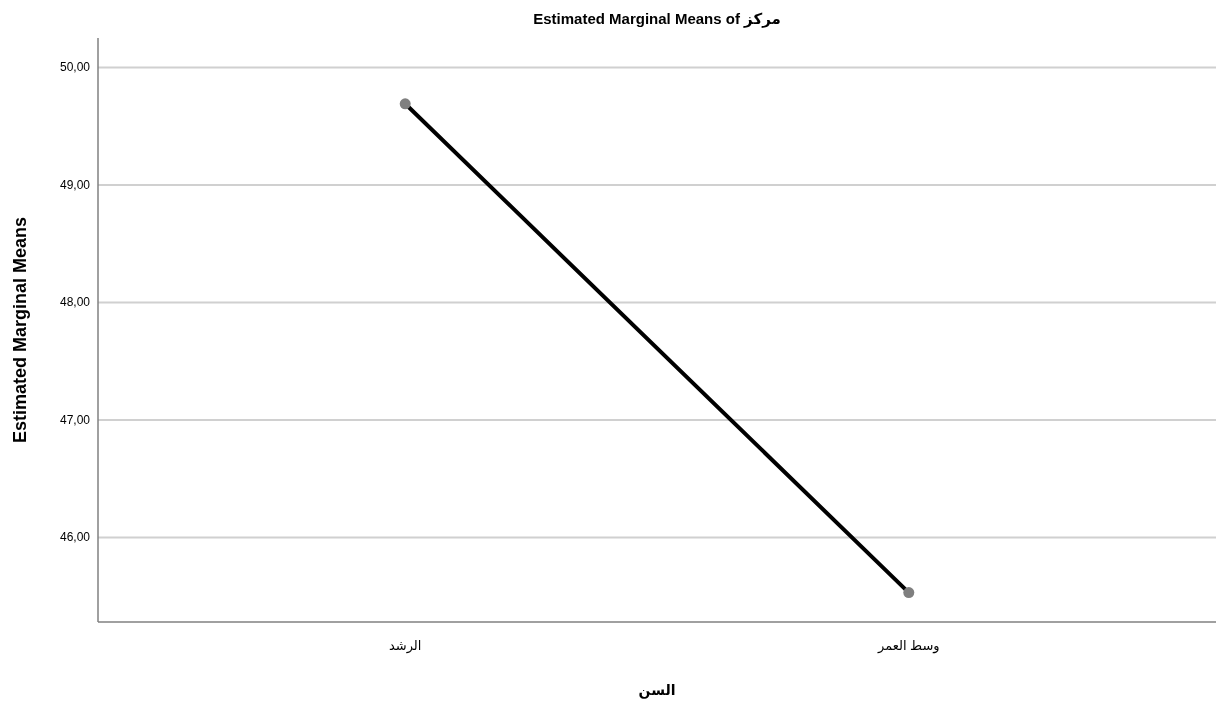  What do you see at coordinates (20, 330) in the screenshot?
I see `y-axis-title: Estimated Marginal Means` at bounding box center [20, 330].